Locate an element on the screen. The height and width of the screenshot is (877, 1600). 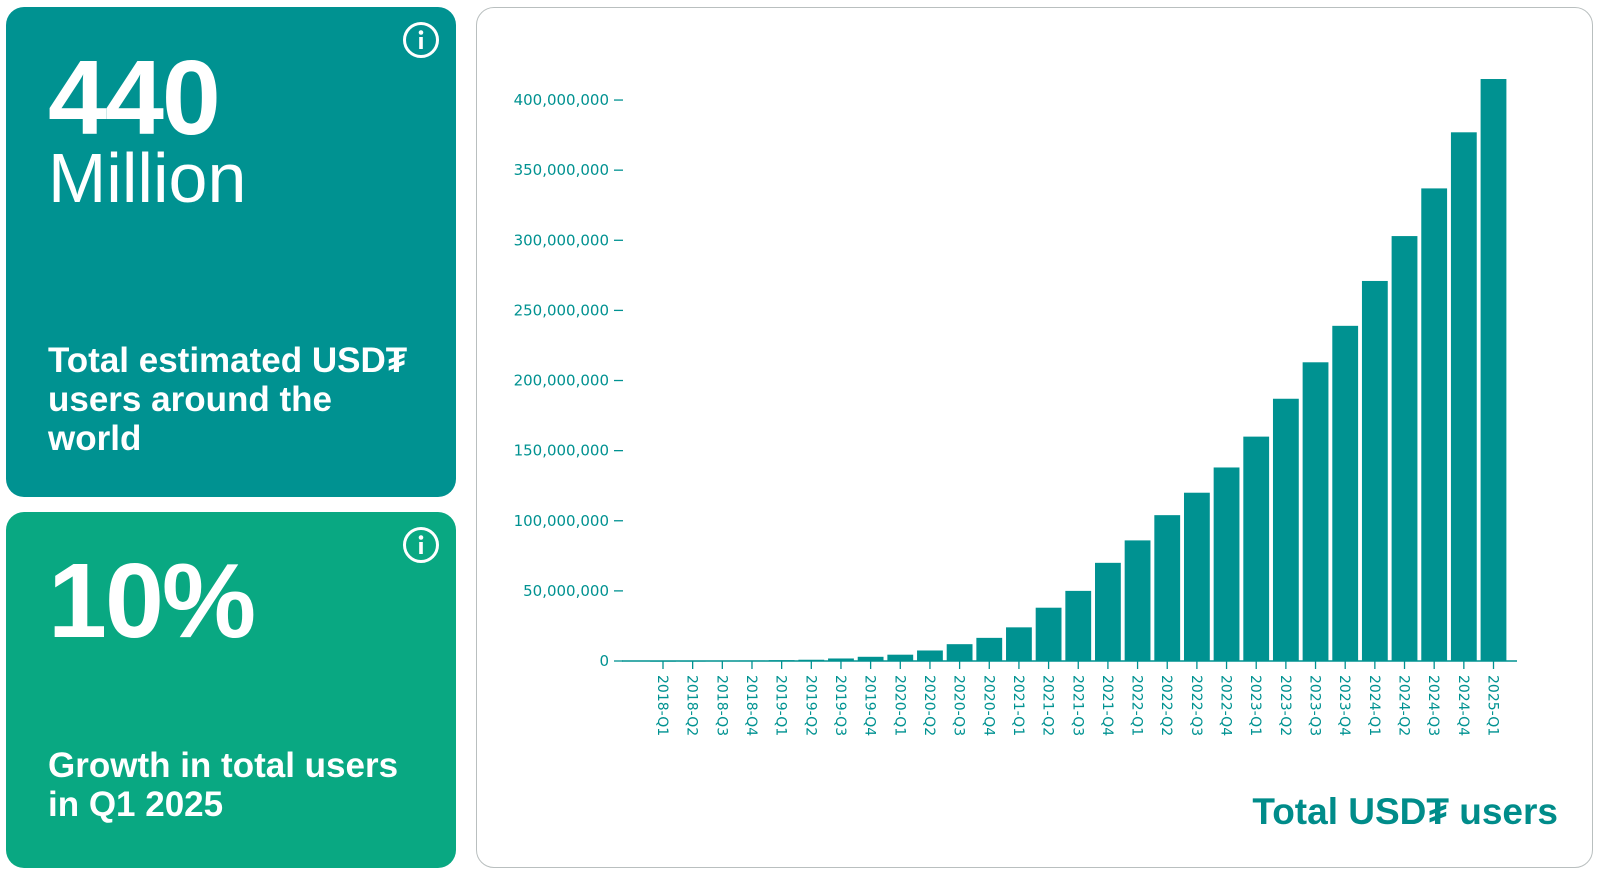
y-tick-label: 250,000,000 is located at coordinates (561, 310).